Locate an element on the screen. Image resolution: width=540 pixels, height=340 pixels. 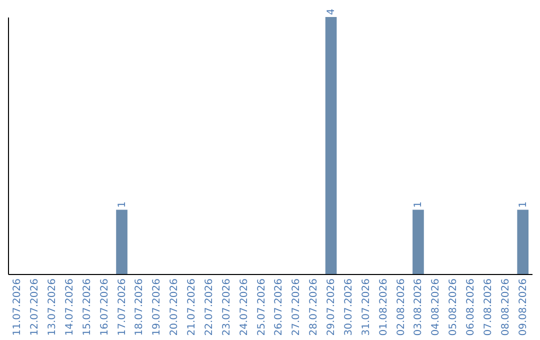
x-tick-label: 19.07.2026 is located at coordinates (157, 307).